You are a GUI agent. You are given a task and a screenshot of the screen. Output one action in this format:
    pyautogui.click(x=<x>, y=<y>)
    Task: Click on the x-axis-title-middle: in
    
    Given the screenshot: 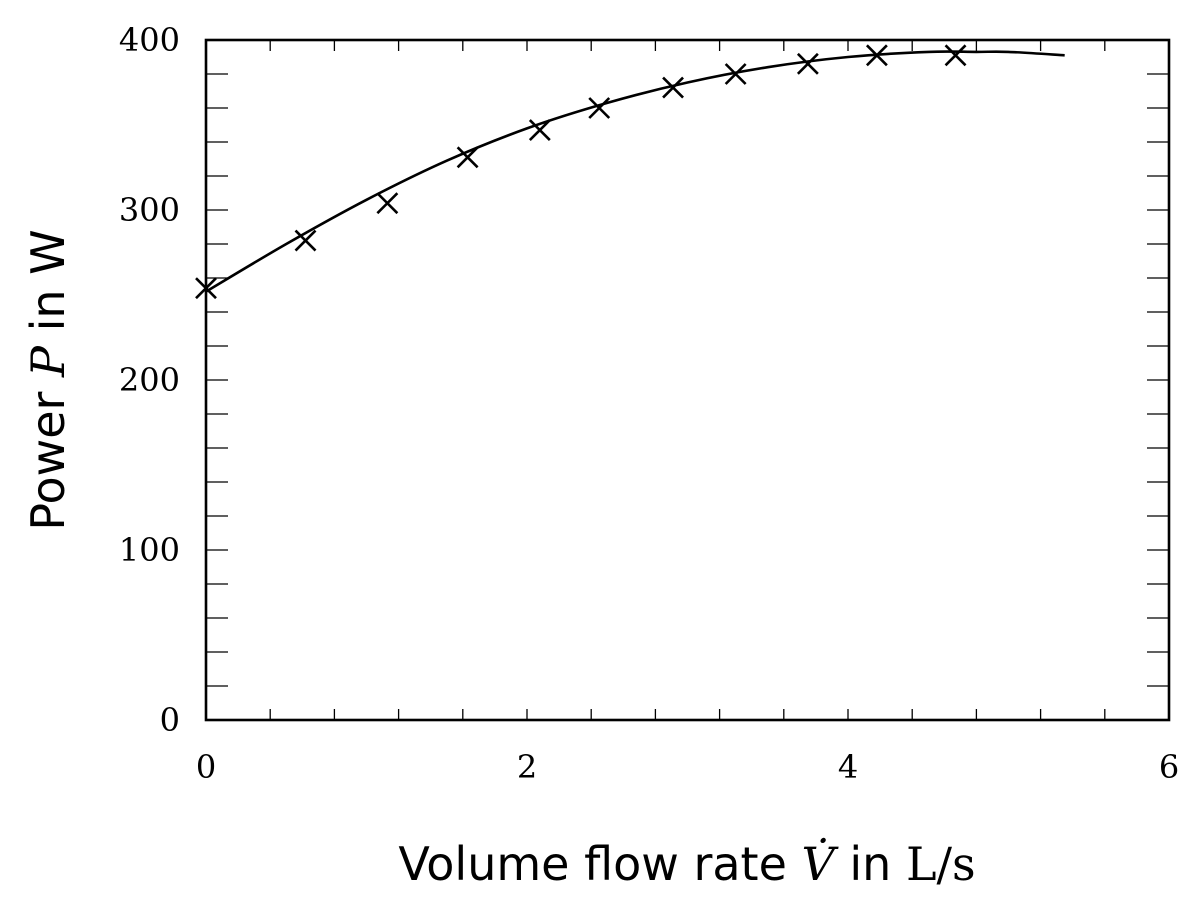 What is the action you would take?
    pyautogui.click(x=870, y=864)
    